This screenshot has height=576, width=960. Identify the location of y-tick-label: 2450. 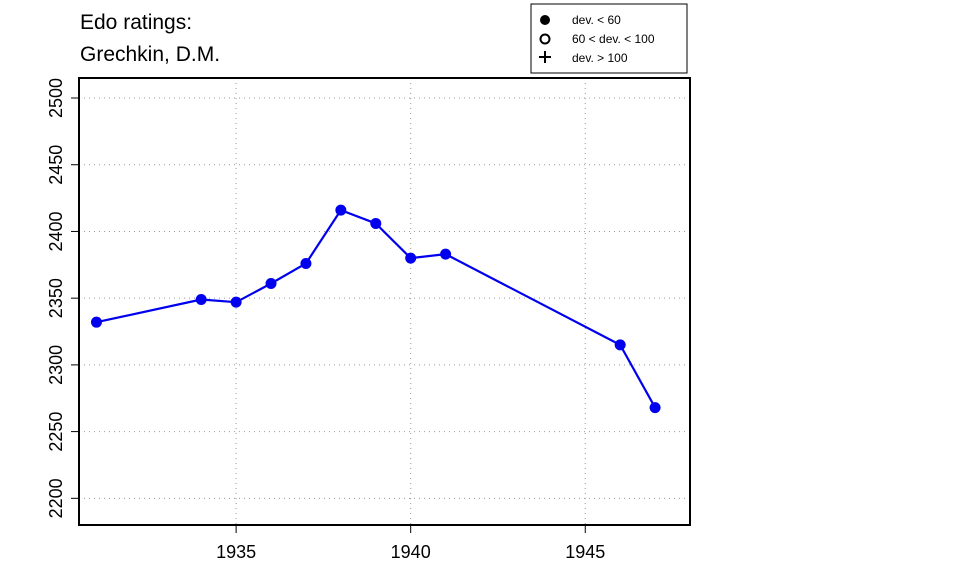
(56, 165).